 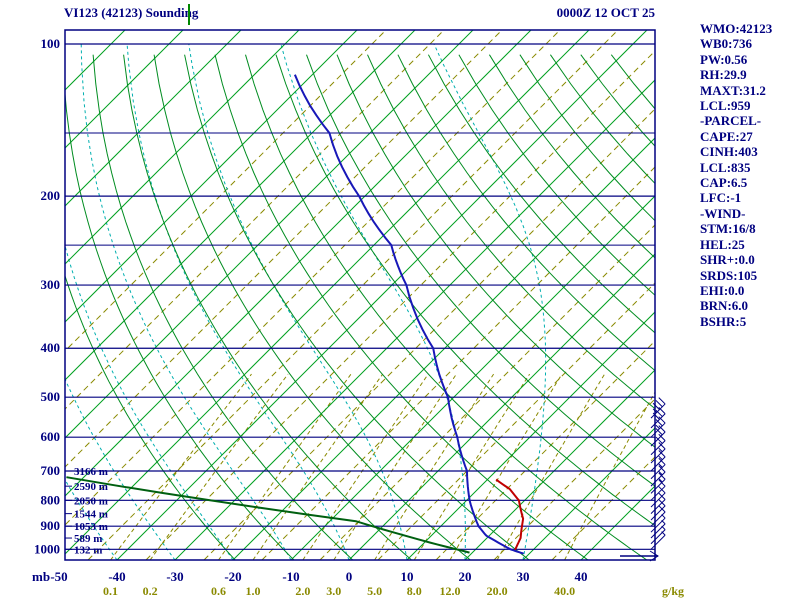 I want to click on stats-line: LFC:-1, so click(x=721, y=198).